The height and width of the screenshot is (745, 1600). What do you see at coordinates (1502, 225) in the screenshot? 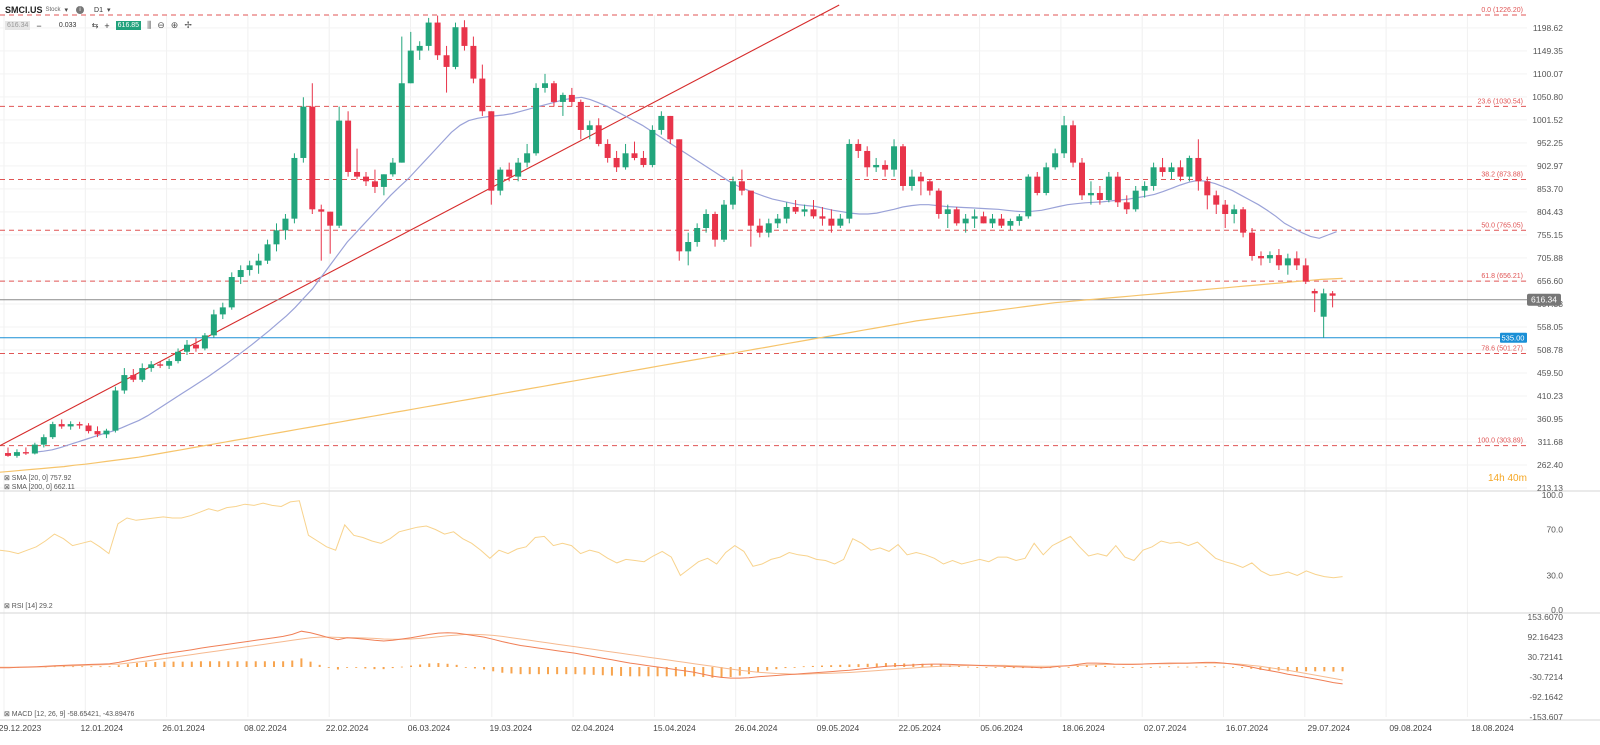
I see `fib-level-label: 50.0 (765.05)` at bounding box center [1502, 225].